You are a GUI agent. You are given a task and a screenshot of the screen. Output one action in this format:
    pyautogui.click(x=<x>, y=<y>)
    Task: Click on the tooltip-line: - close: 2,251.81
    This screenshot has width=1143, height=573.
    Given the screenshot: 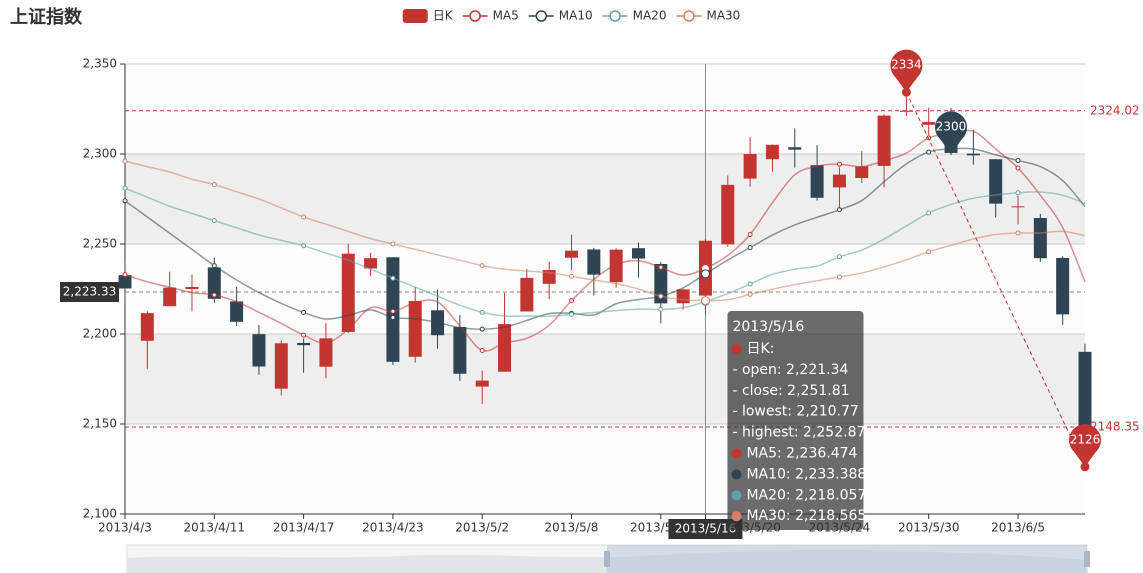 What is the action you would take?
    pyautogui.click(x=790, y=391)
    